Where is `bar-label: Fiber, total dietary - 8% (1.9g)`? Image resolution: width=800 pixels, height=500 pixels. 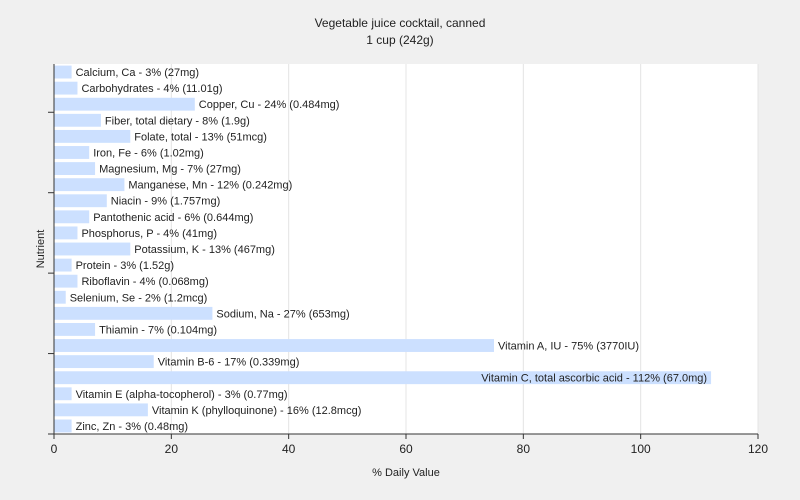
bar-label: Fiber, total dietary - 8% (1.9g) is located at coordinates (177, 121).